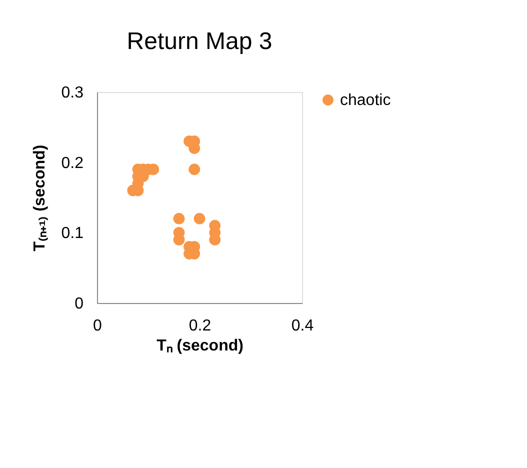 The height and width of the screenshot is (468, 527). What do you see at coordinates (72, 163) in the screenshot?
I see `y-tick-label: 0.2` at bounding box center [72, 163].